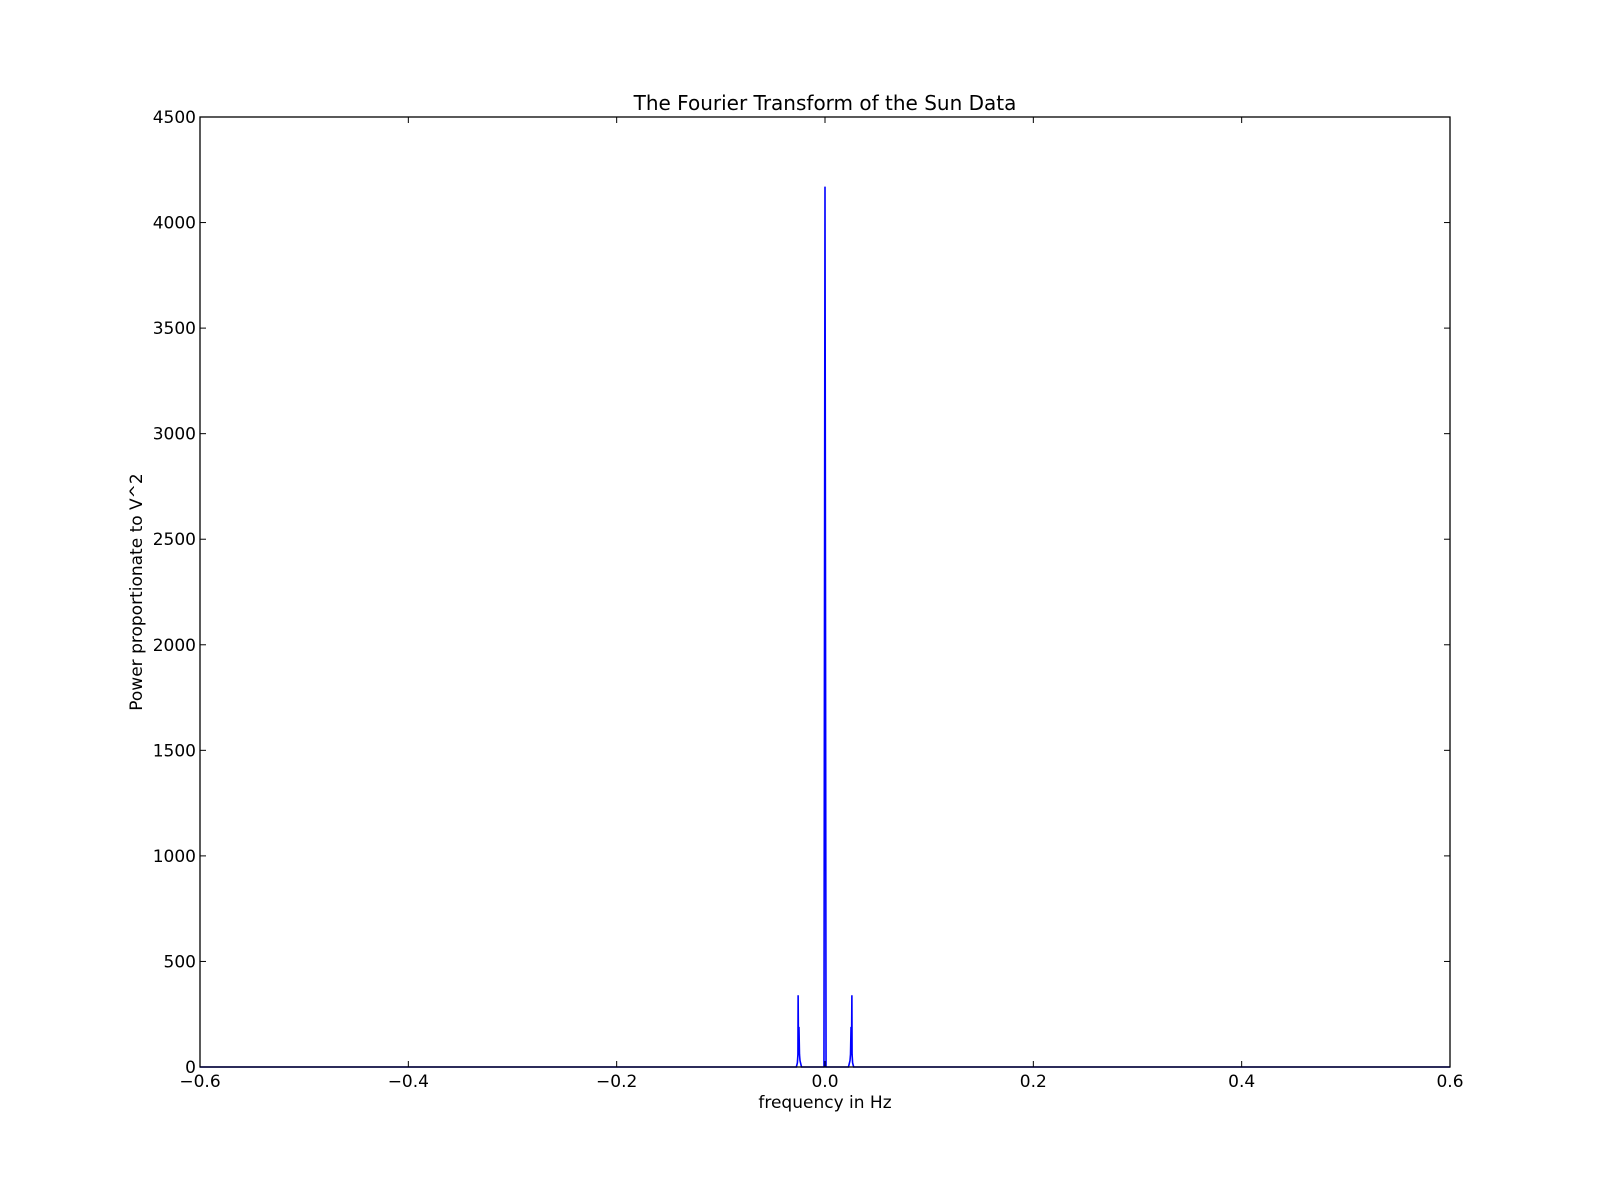  I want to click on x-tick-label: 0.0, so click(824, 1082).